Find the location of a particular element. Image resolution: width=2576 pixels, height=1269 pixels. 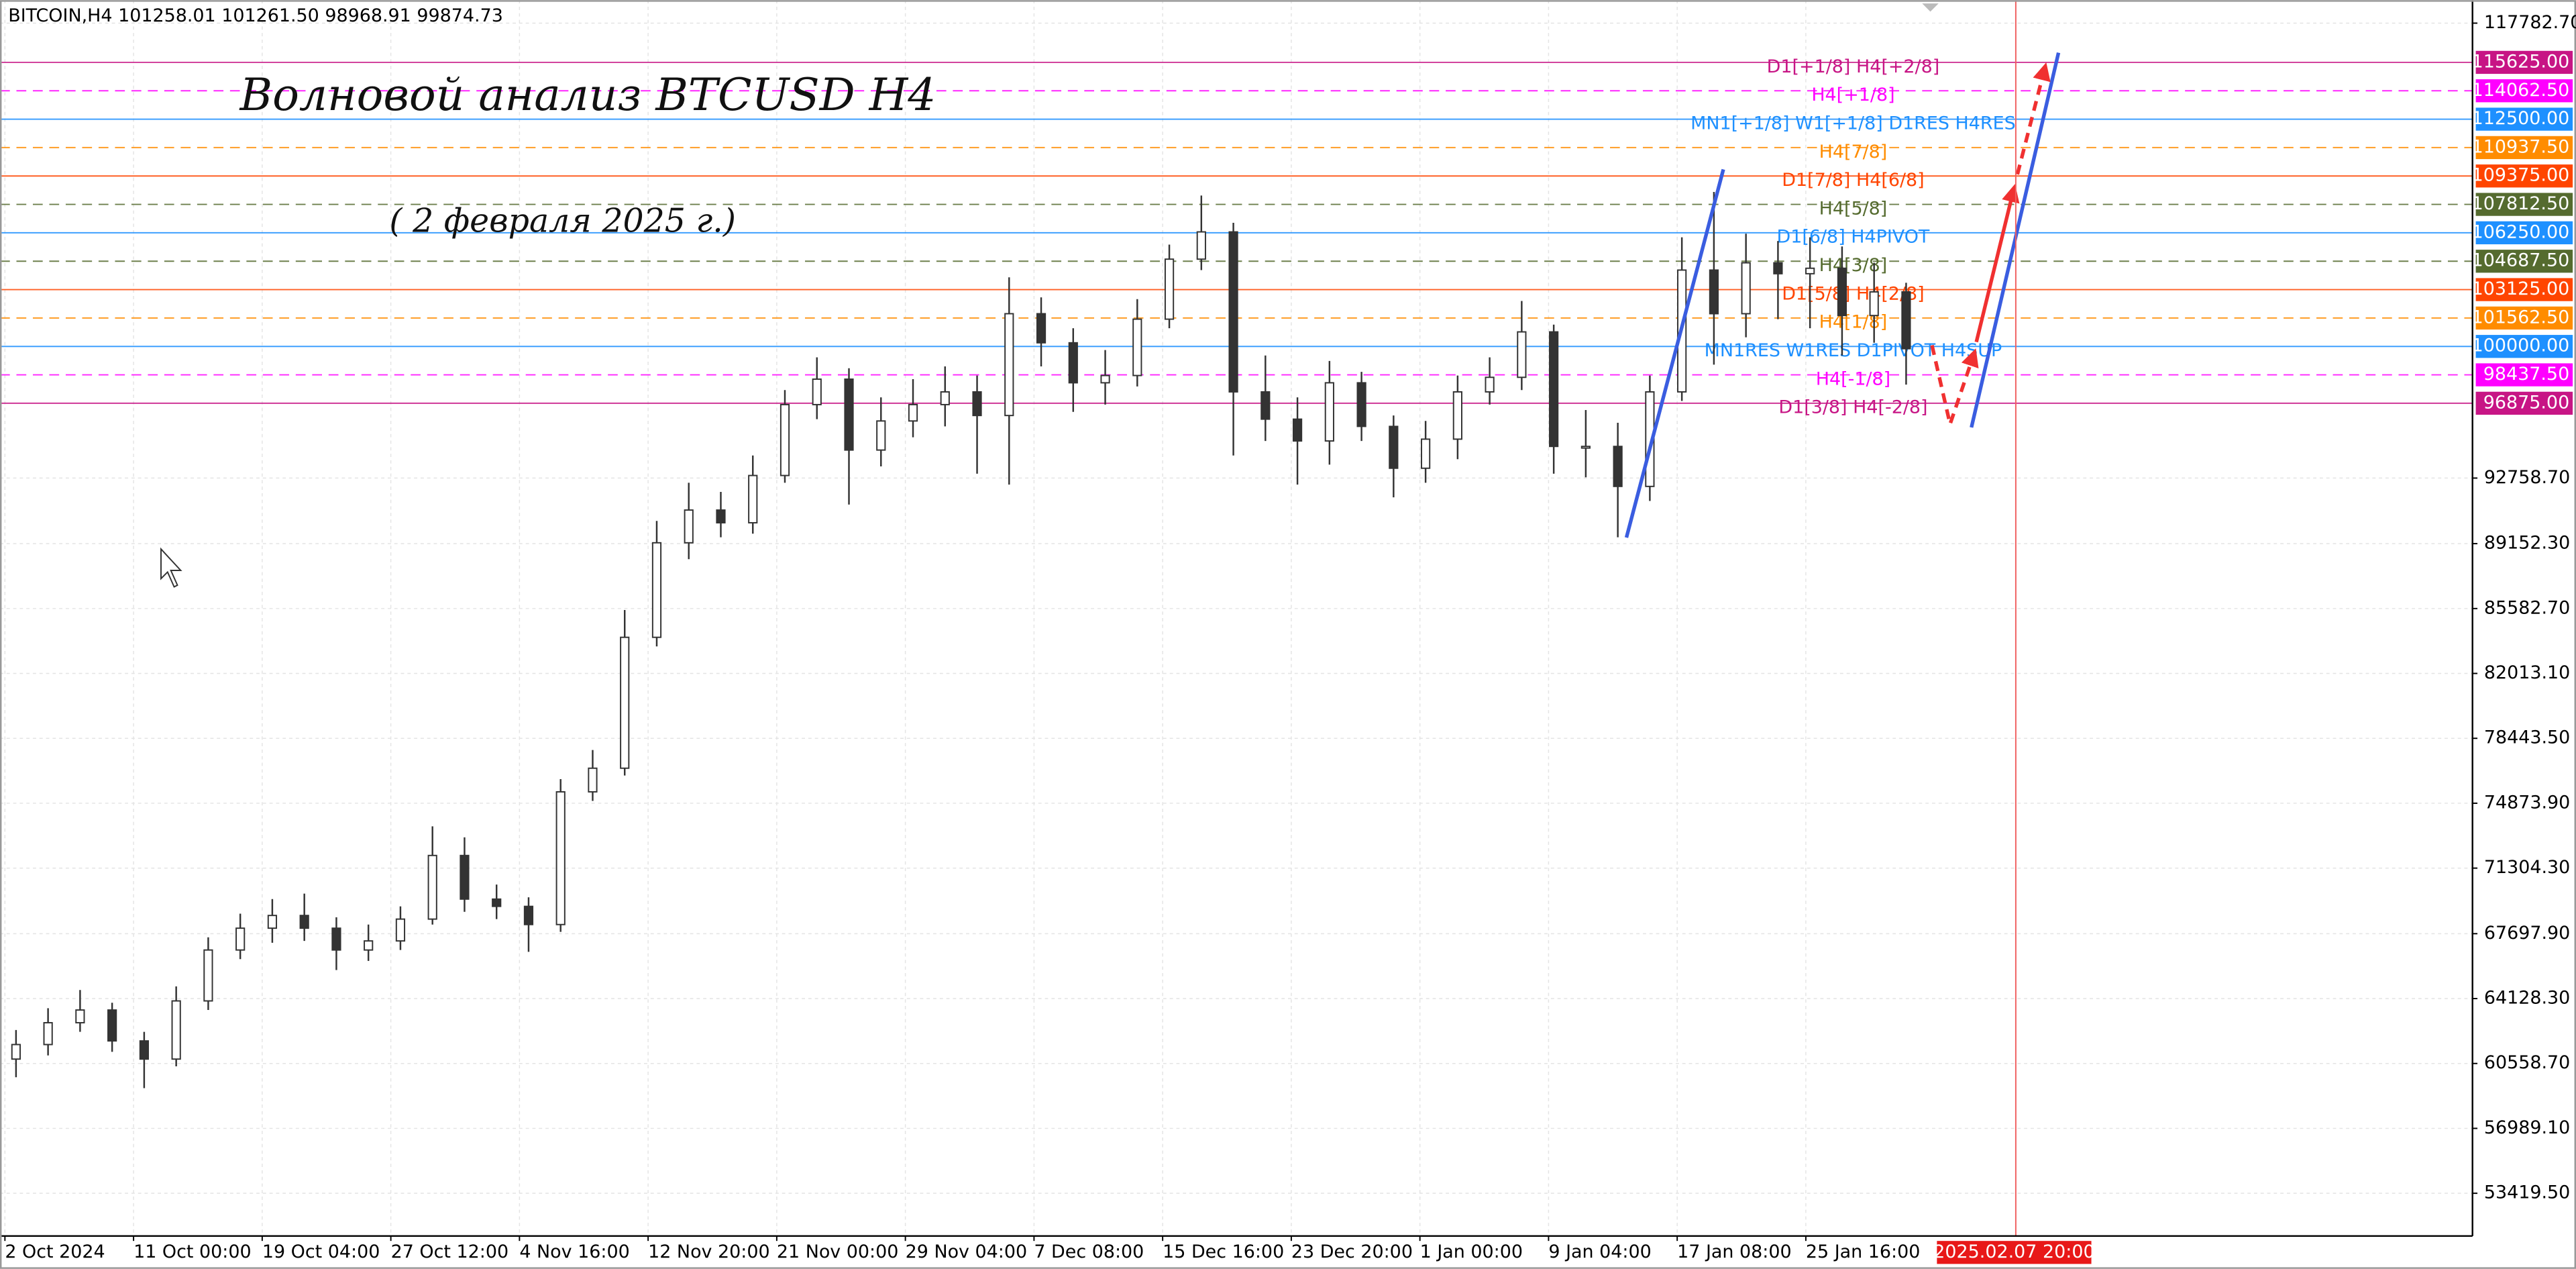

level-label: 114062.50 is located at coordinates (2521, 90).